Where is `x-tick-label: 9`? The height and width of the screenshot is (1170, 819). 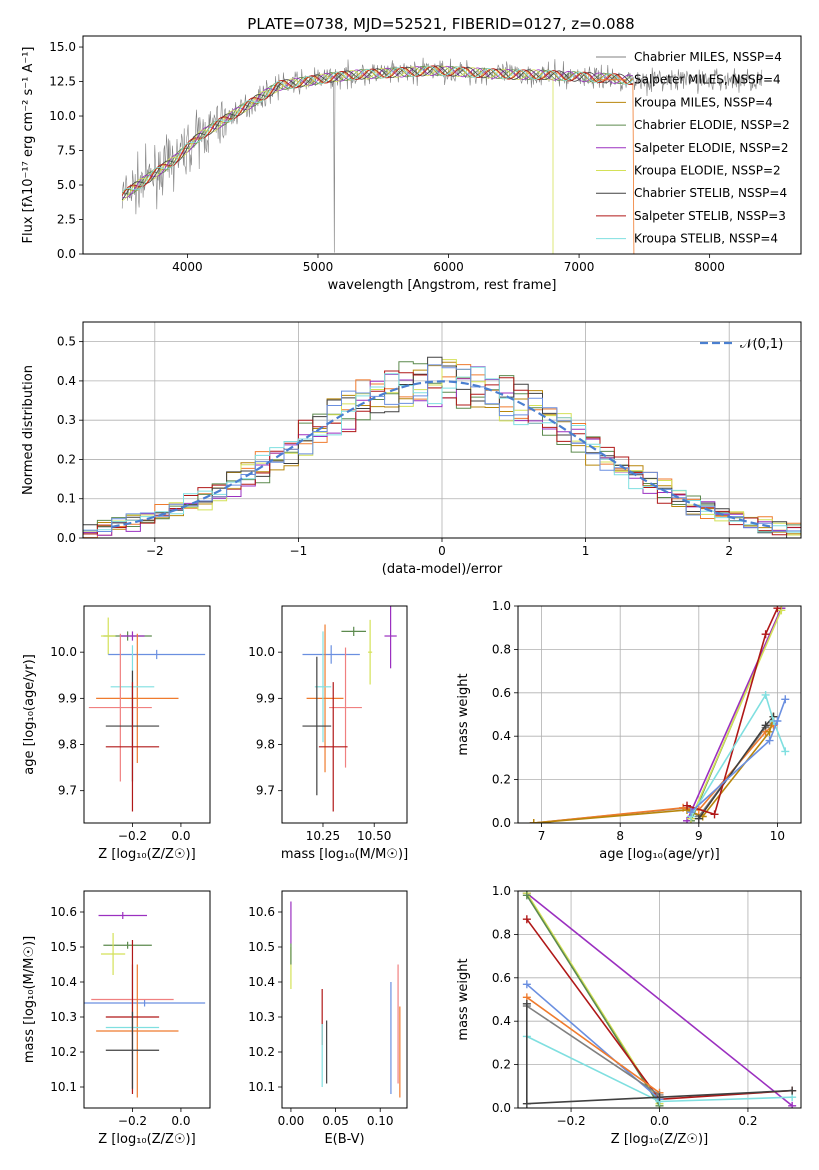
x-tick-label: 9 is located at coordinates (699, 836).